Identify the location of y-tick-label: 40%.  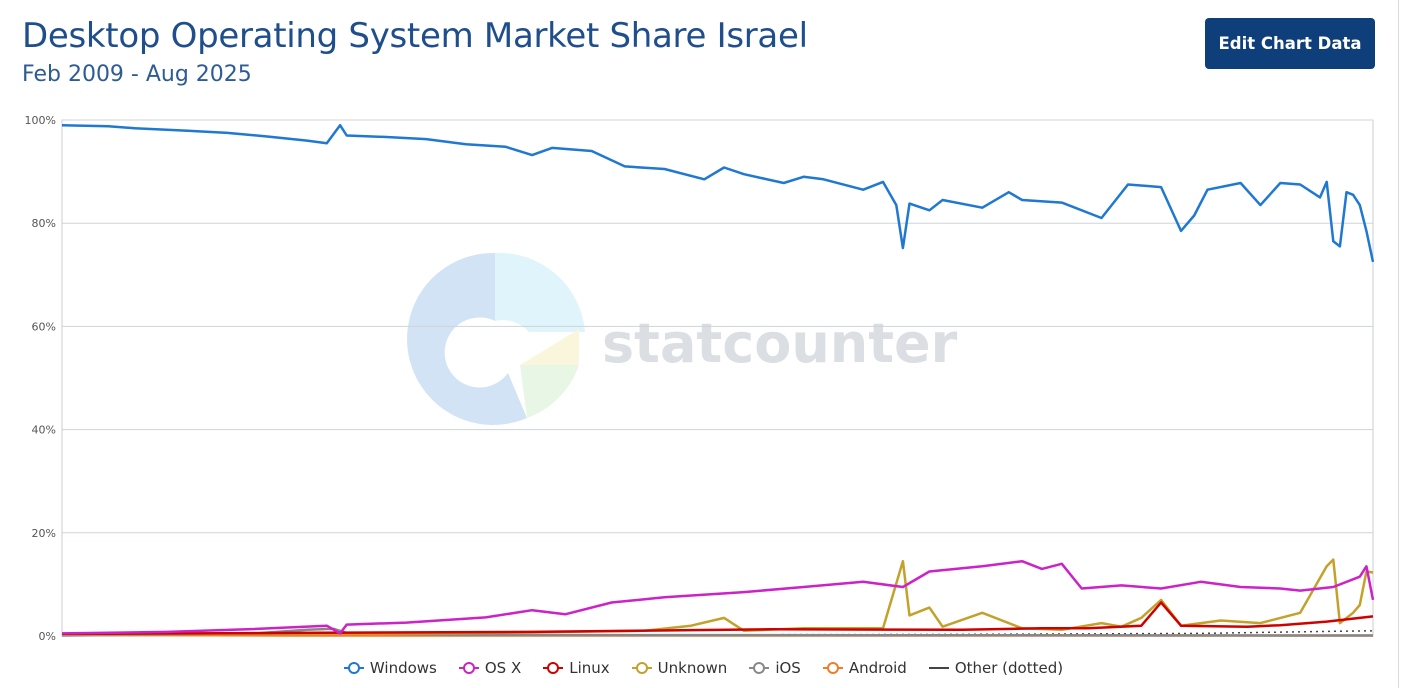
(44, 430).